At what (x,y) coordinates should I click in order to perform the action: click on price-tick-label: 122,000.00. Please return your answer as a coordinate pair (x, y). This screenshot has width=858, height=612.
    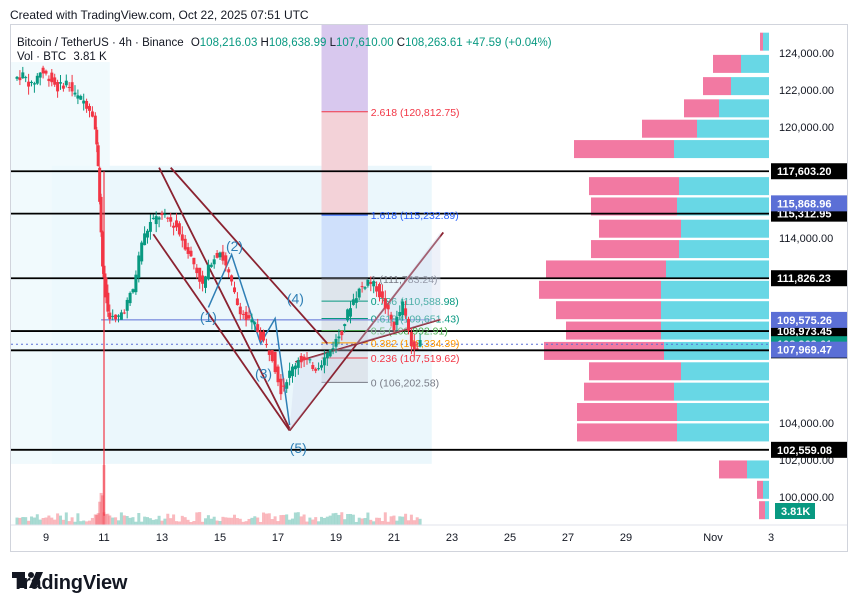
    Looking at the image, I should click on (806, 91).